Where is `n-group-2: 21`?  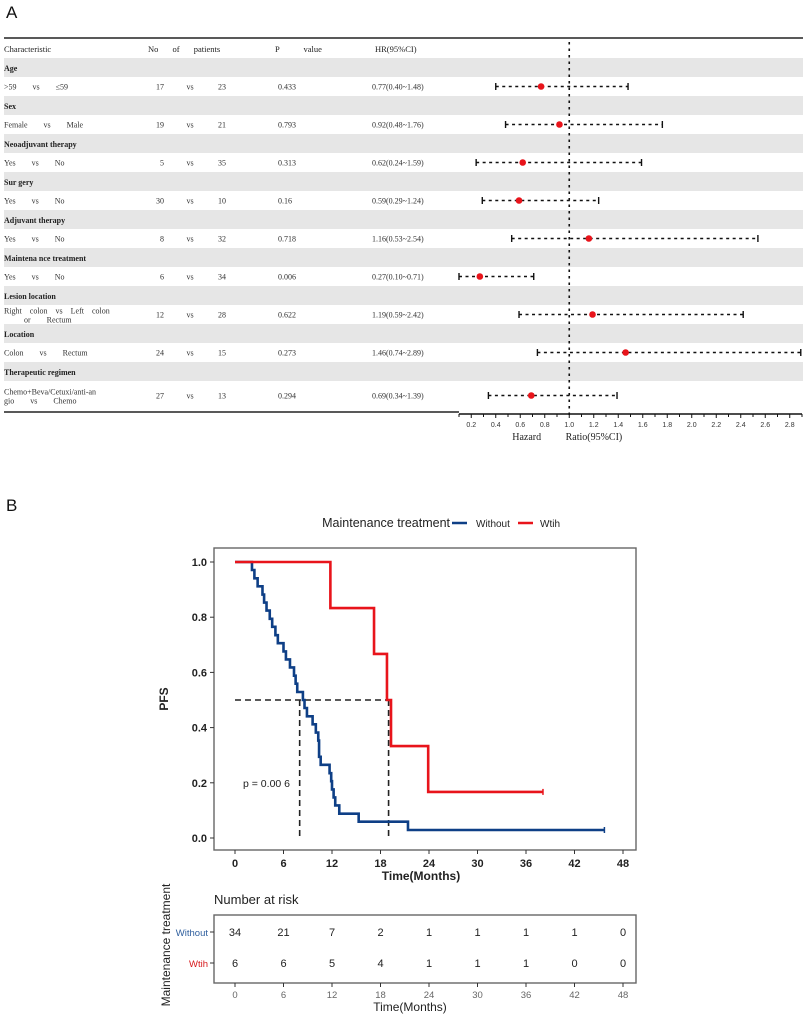
n-group-2: 21 is located at coordinates (222, 125).